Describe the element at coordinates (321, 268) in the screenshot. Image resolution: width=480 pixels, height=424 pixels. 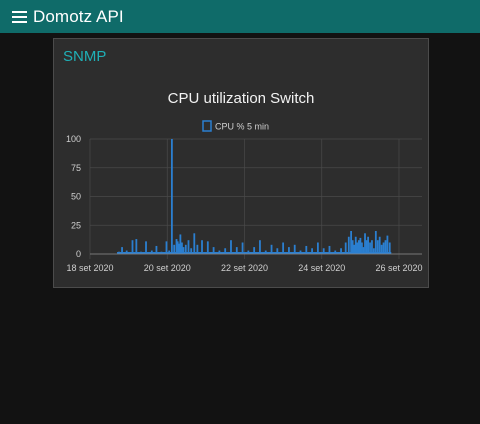
I see `x-tick-label: 24 set 2020` at that location.